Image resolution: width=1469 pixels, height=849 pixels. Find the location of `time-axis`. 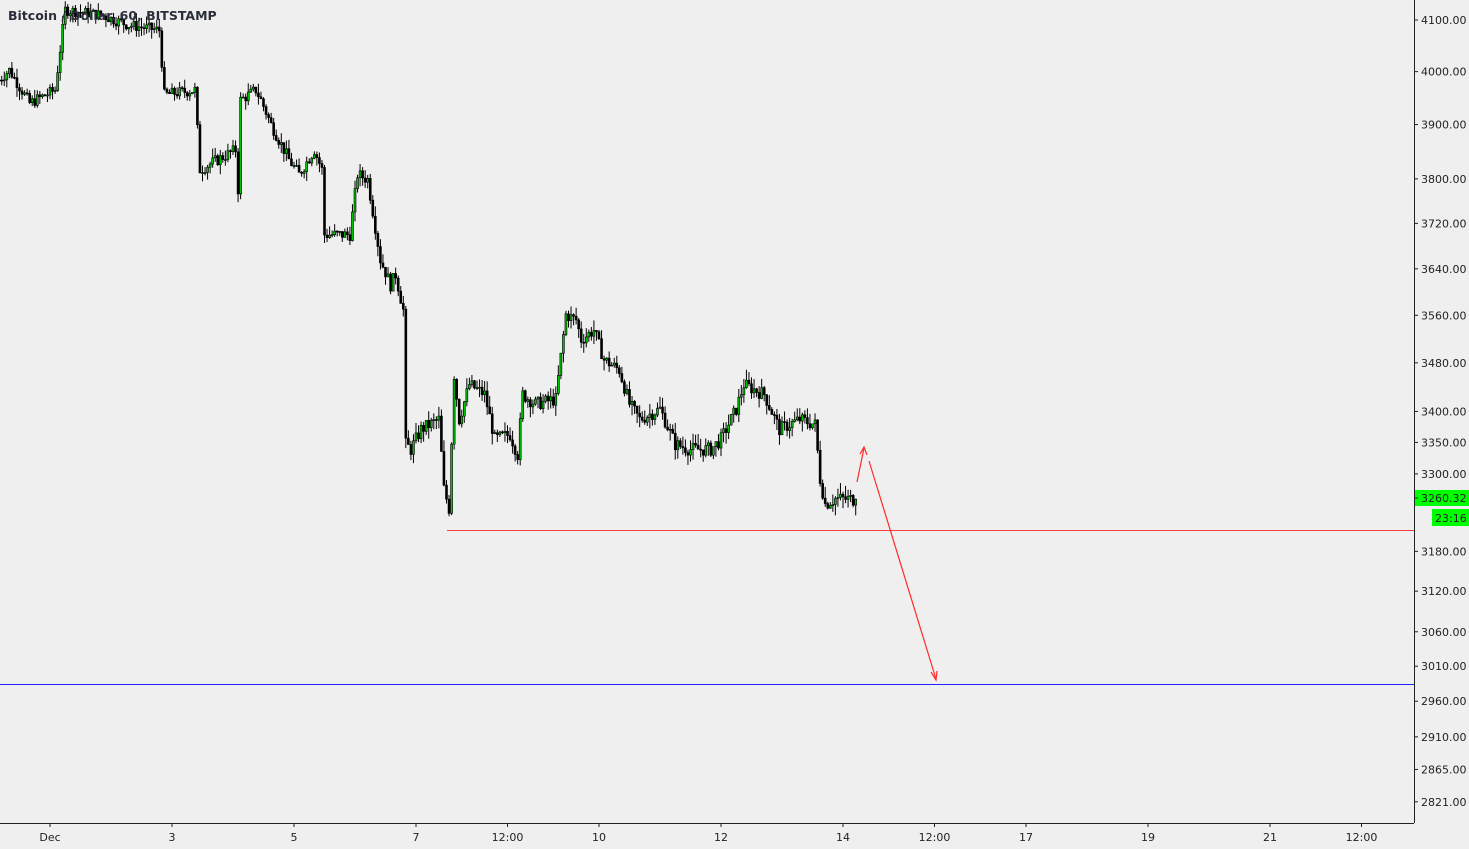

time-axis is located at coordinates (707, 836).